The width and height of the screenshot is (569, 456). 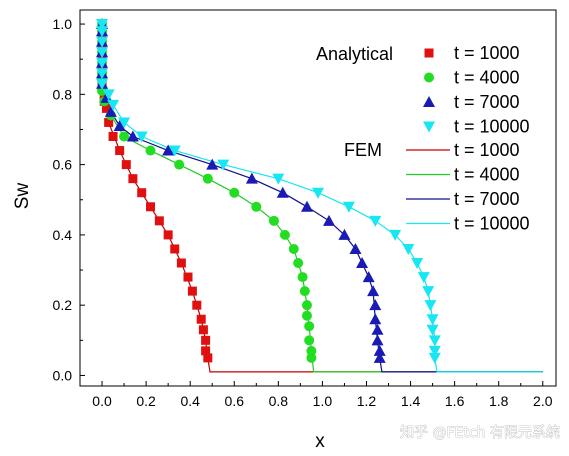 What do you see at coordinates (487, 53) in the screenshot?
I see `legend-label: t = 1000` at bounding box center [487, 53].